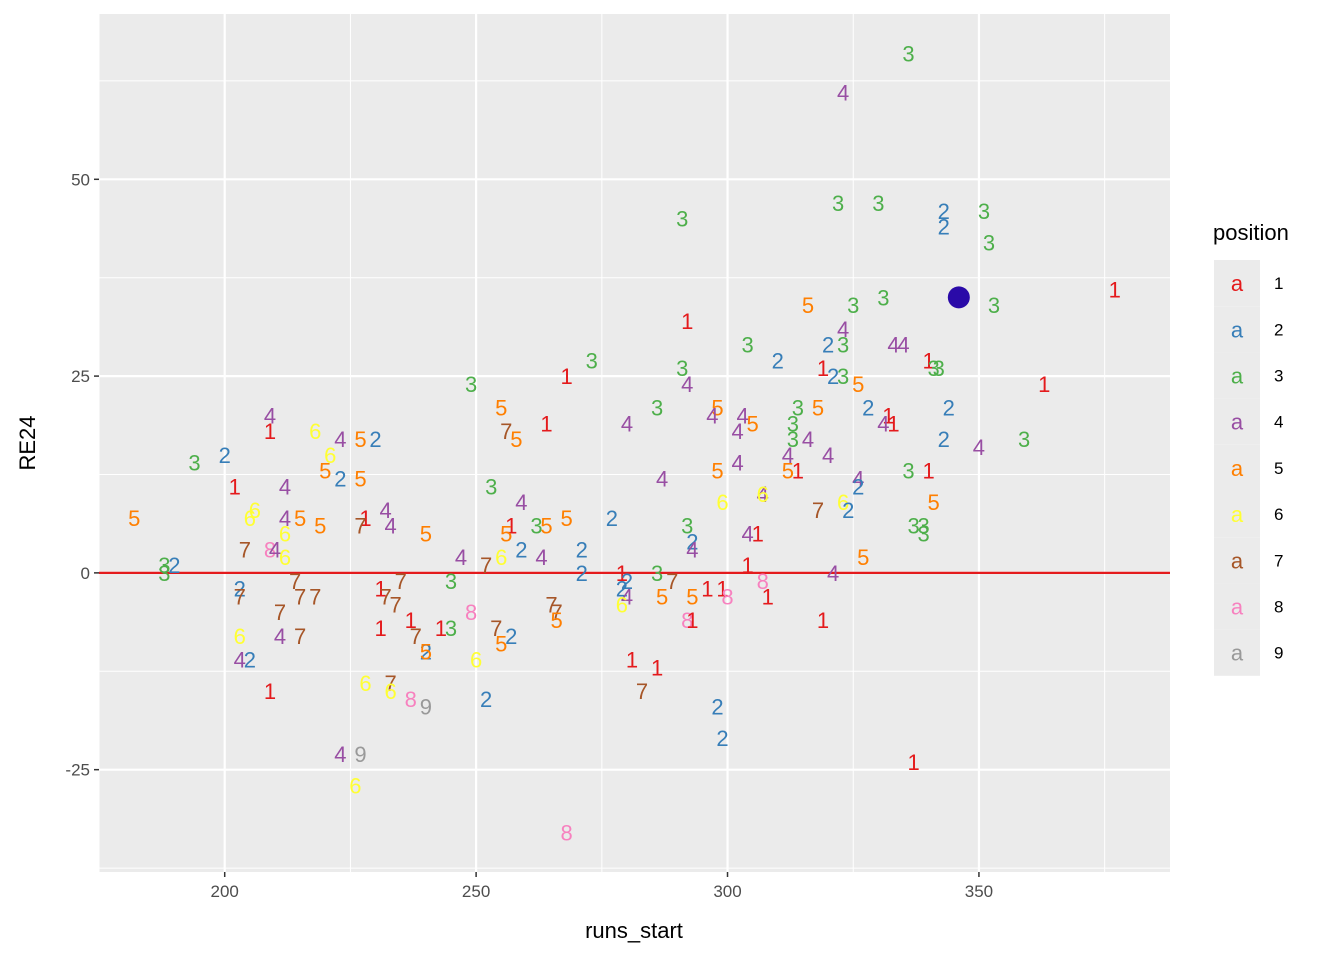  Describe the element at coordinates (80, 179) in the screenshot. I see `y-tick-label: 50` at that location.